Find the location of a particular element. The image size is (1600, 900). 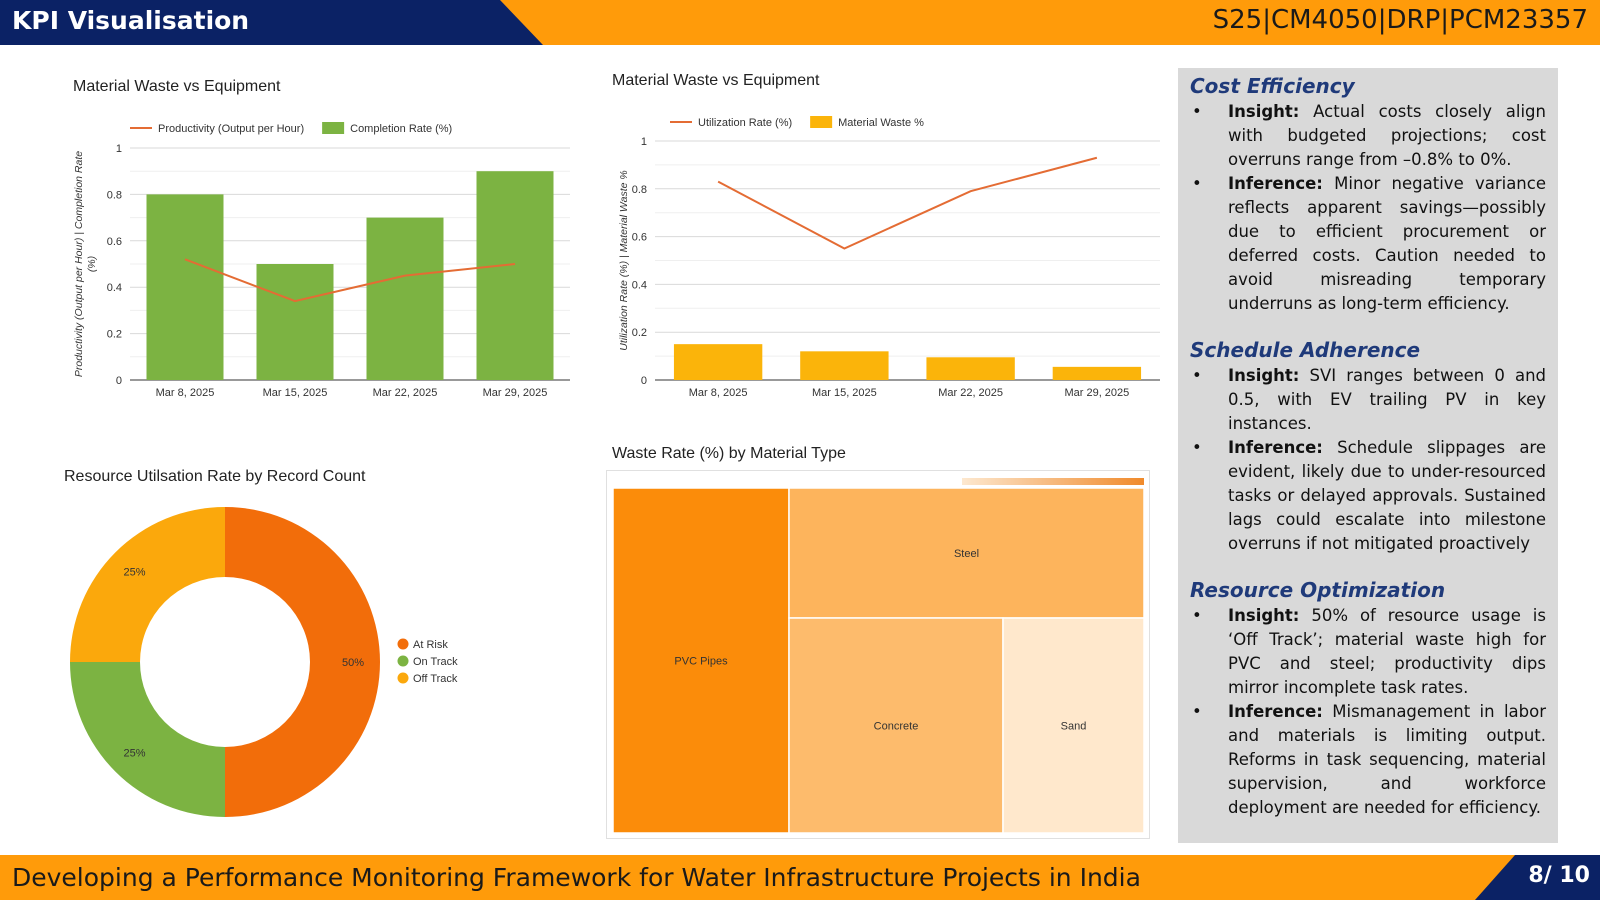

chart4-treemap: PVC Pipes Steel Concrete Sand is located at coordinates (878, 654).